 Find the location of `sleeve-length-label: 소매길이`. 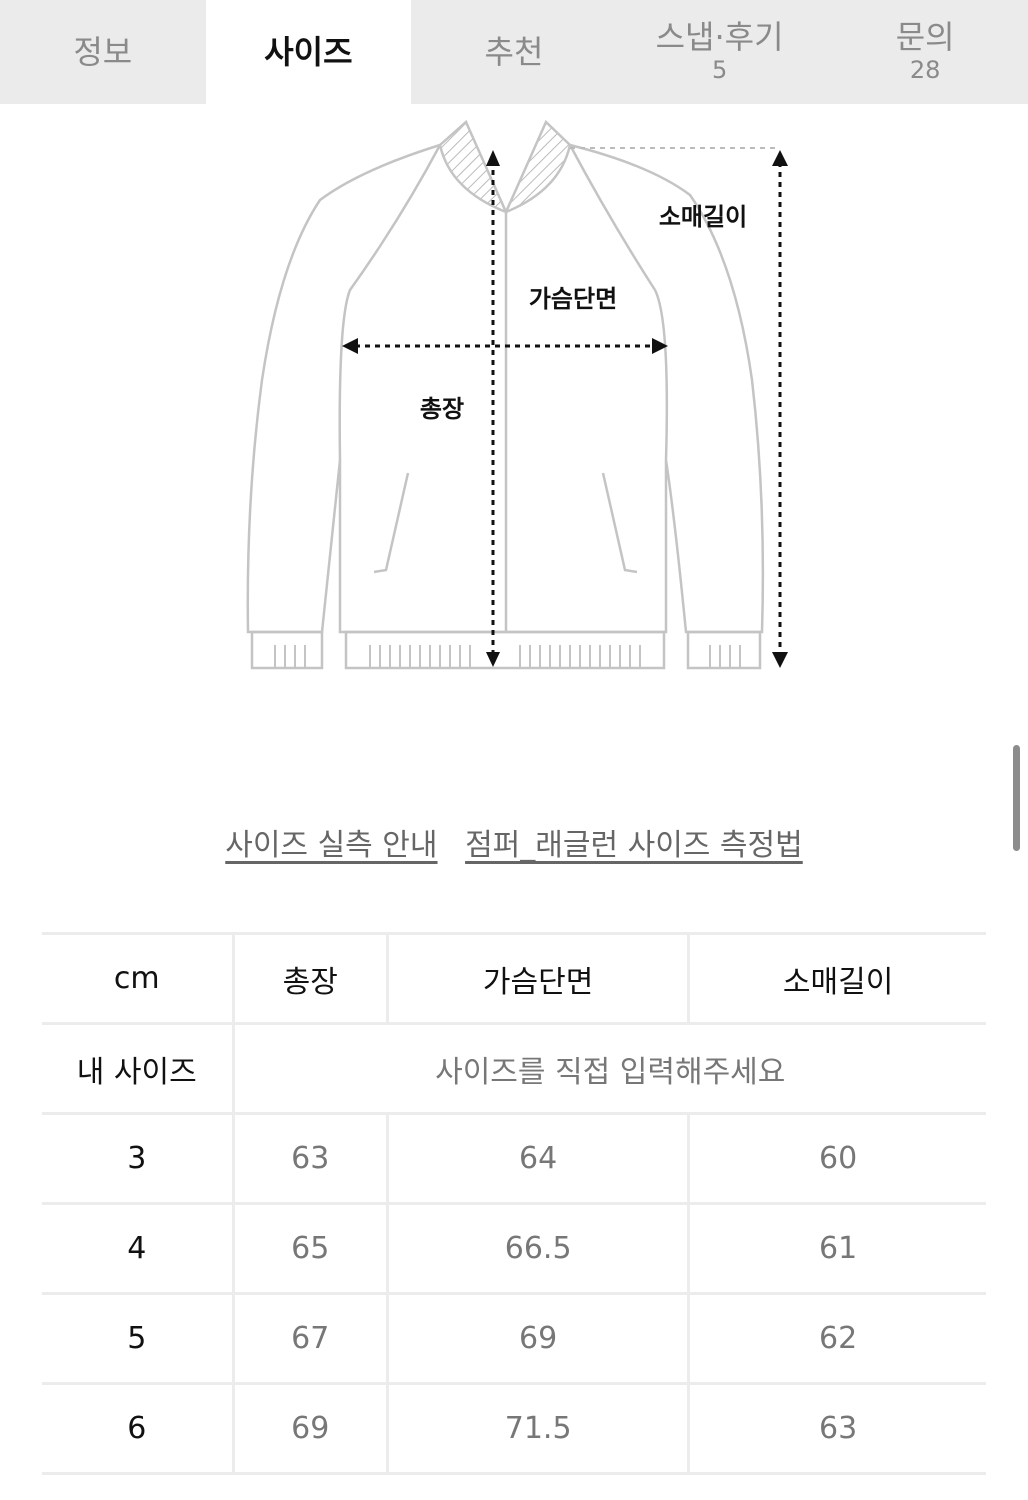

sleeve-length-label: 소매길이 is located at coordinates (703, 217).